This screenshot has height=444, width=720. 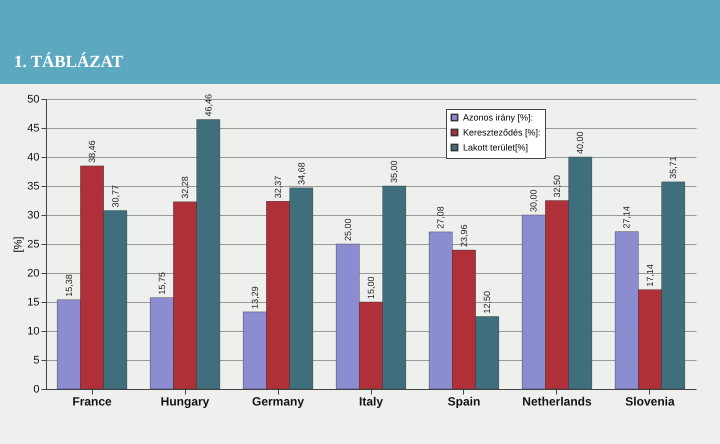 I want to click on x-tick-label: France, so click(x=92, y=401).